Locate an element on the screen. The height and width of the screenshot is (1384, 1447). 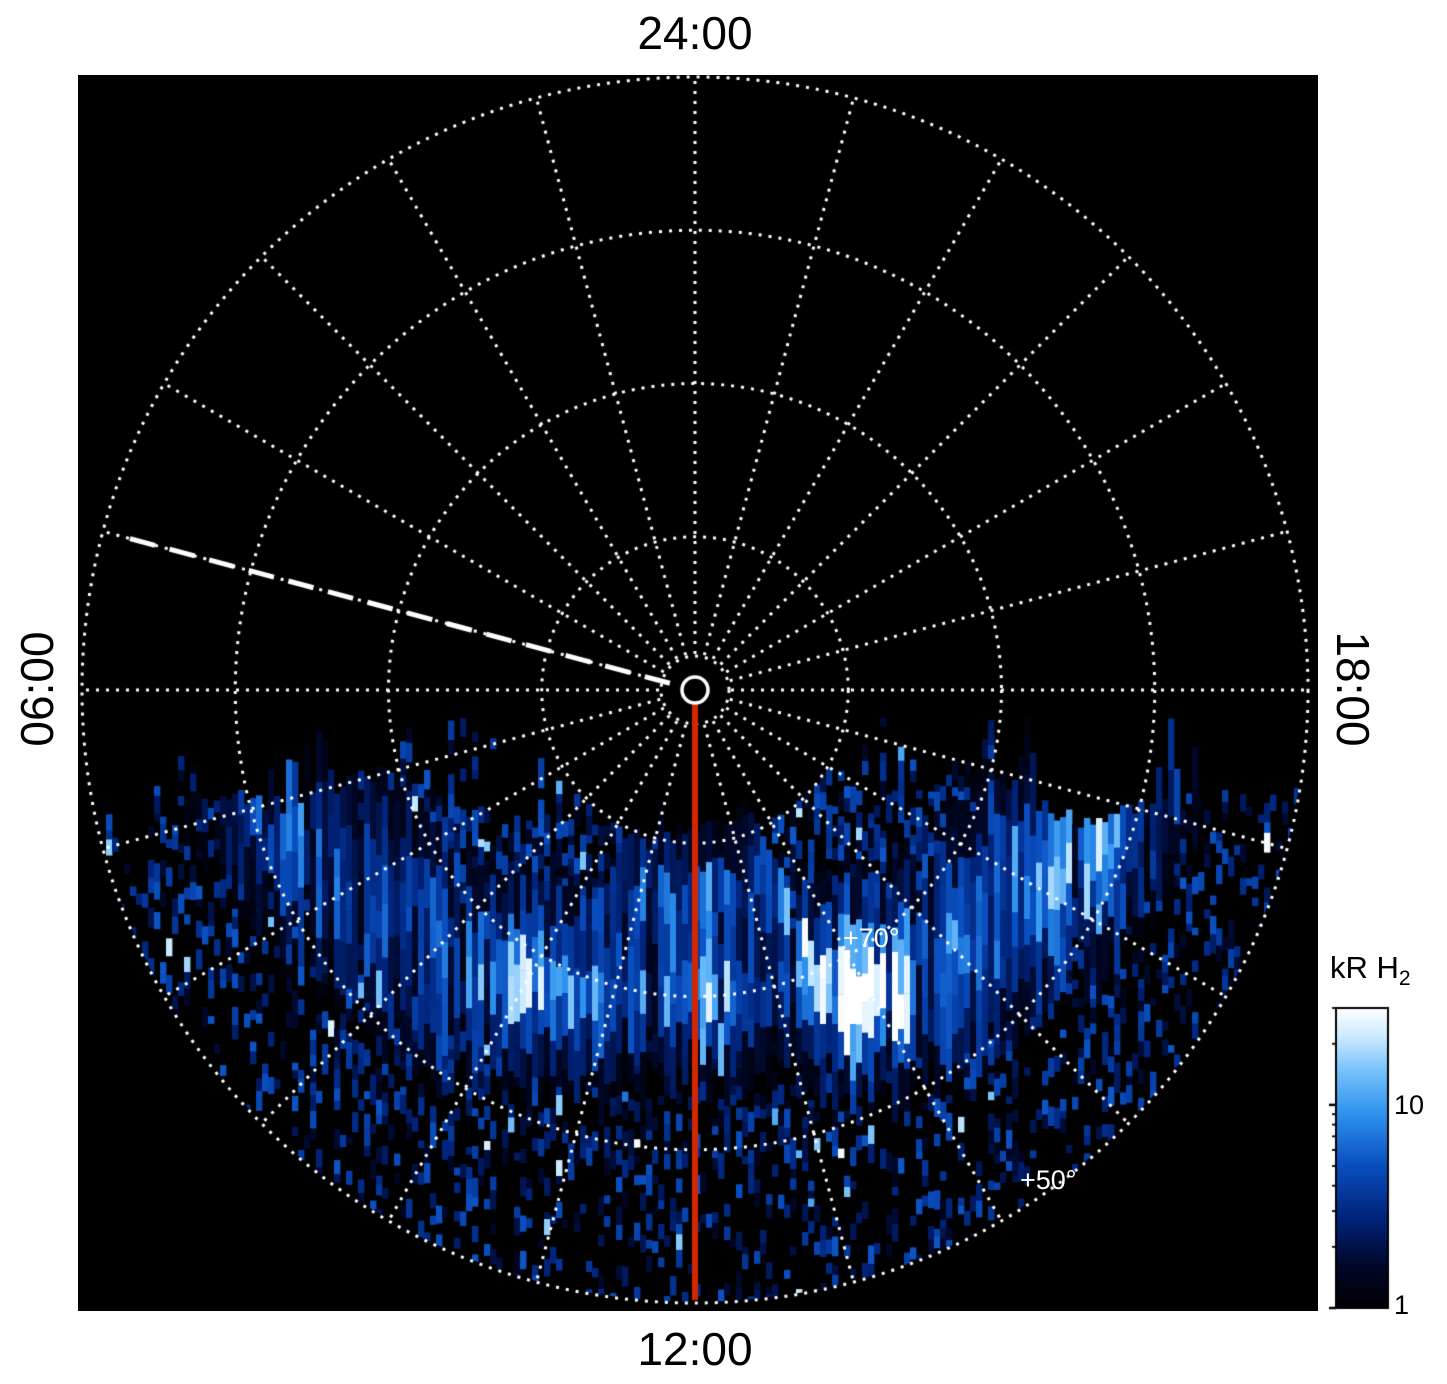
colorbar-tick-label-10: 10 is located at coordinates (1409, 1105).